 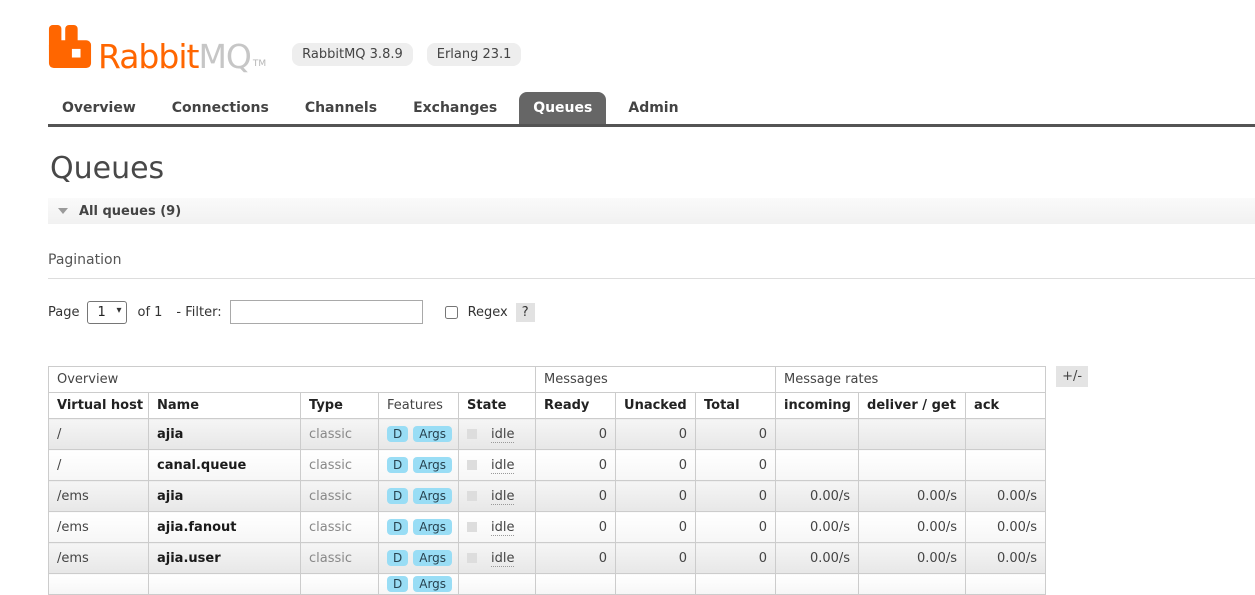 I want to click on cell-partial: D Args, so click(x=418, y=584).